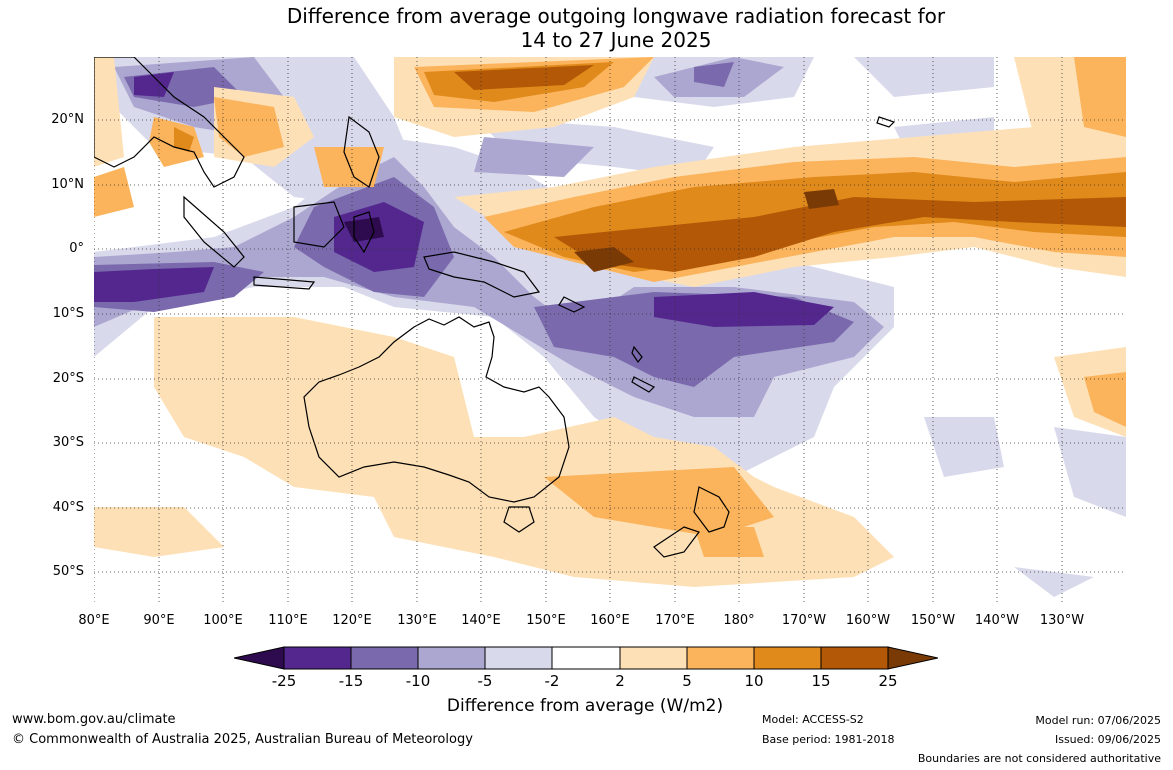 The width and height of the screenshot is (1173, 770). What do you see at coordinates (94, 719) in the screenshot?
I see `website-link: www.bom.gov.au/climate` at bounding box center [94, 719].